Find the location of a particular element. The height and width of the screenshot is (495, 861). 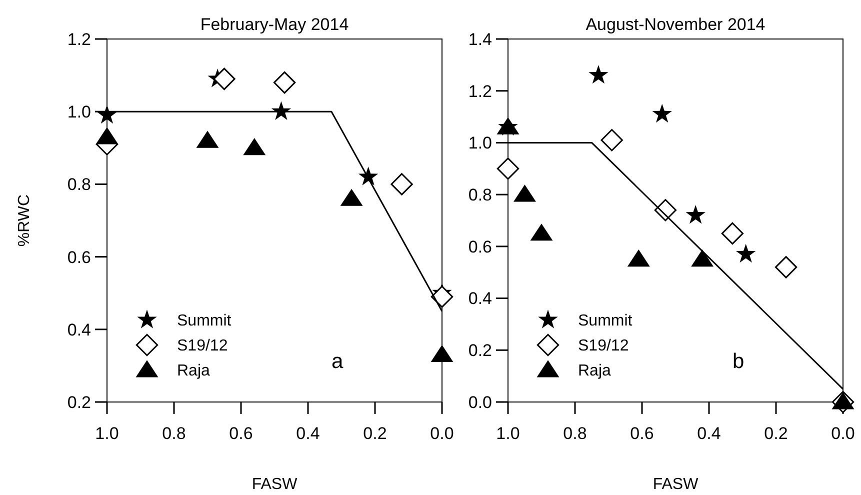

chart-title: February-May 2014 is located at coordinates (274, 24).